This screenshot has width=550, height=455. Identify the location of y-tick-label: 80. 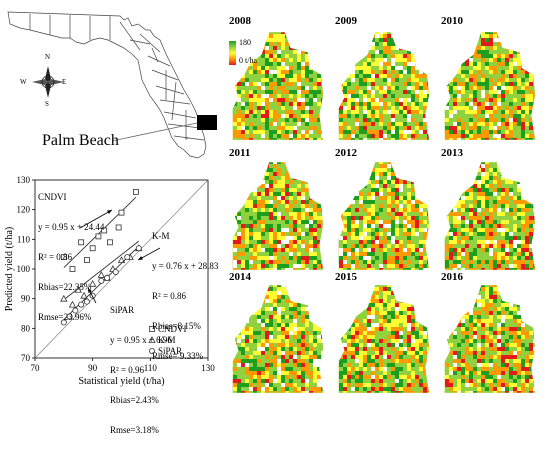
(26, 328).